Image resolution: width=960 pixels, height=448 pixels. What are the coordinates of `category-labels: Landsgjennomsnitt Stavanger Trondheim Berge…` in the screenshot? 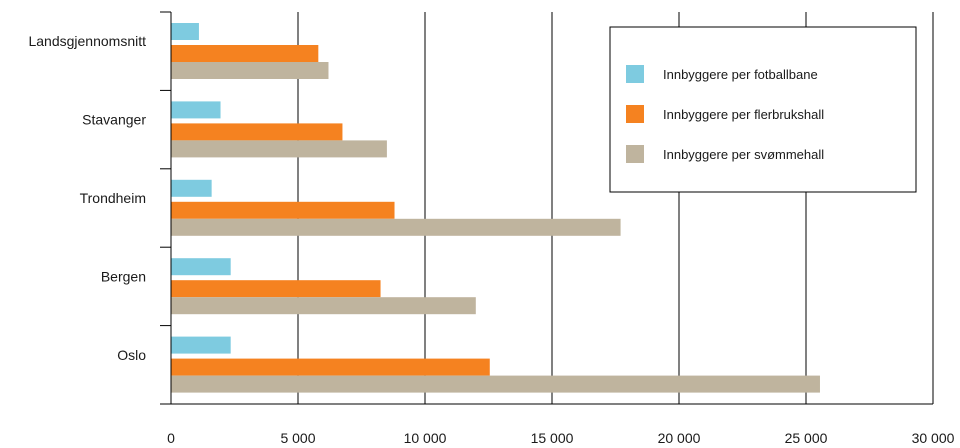 It's located at (87, 198).